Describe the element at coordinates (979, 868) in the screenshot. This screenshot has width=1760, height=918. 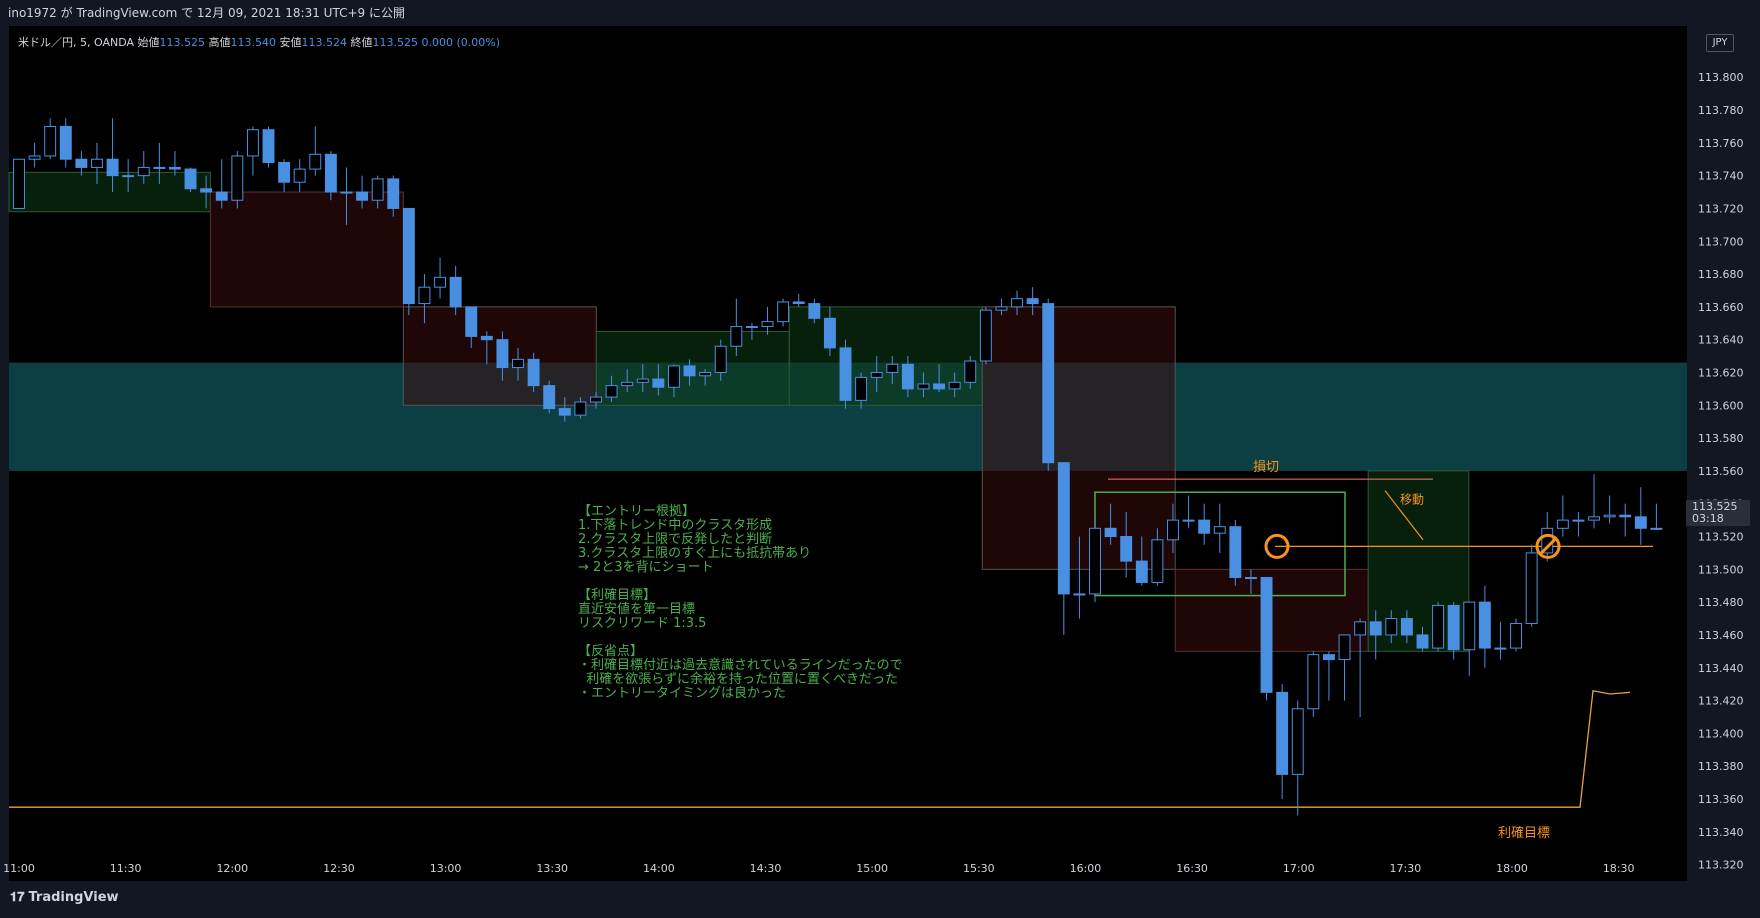
I see `time-tick: 15:30` at that location.